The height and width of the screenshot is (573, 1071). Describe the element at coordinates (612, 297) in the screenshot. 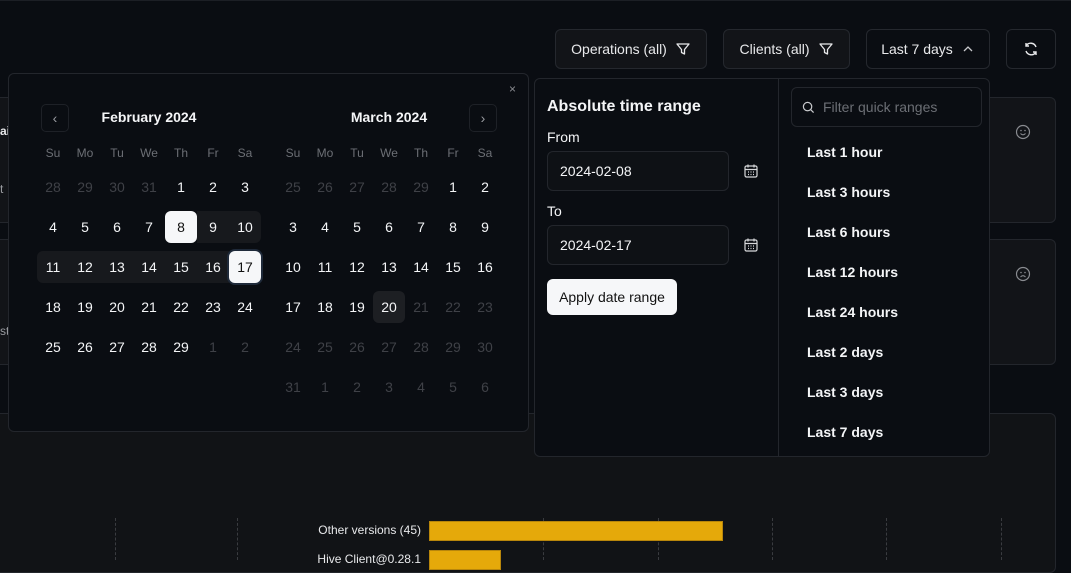

I see `apply-date-range-button: Apply date range` at that location.